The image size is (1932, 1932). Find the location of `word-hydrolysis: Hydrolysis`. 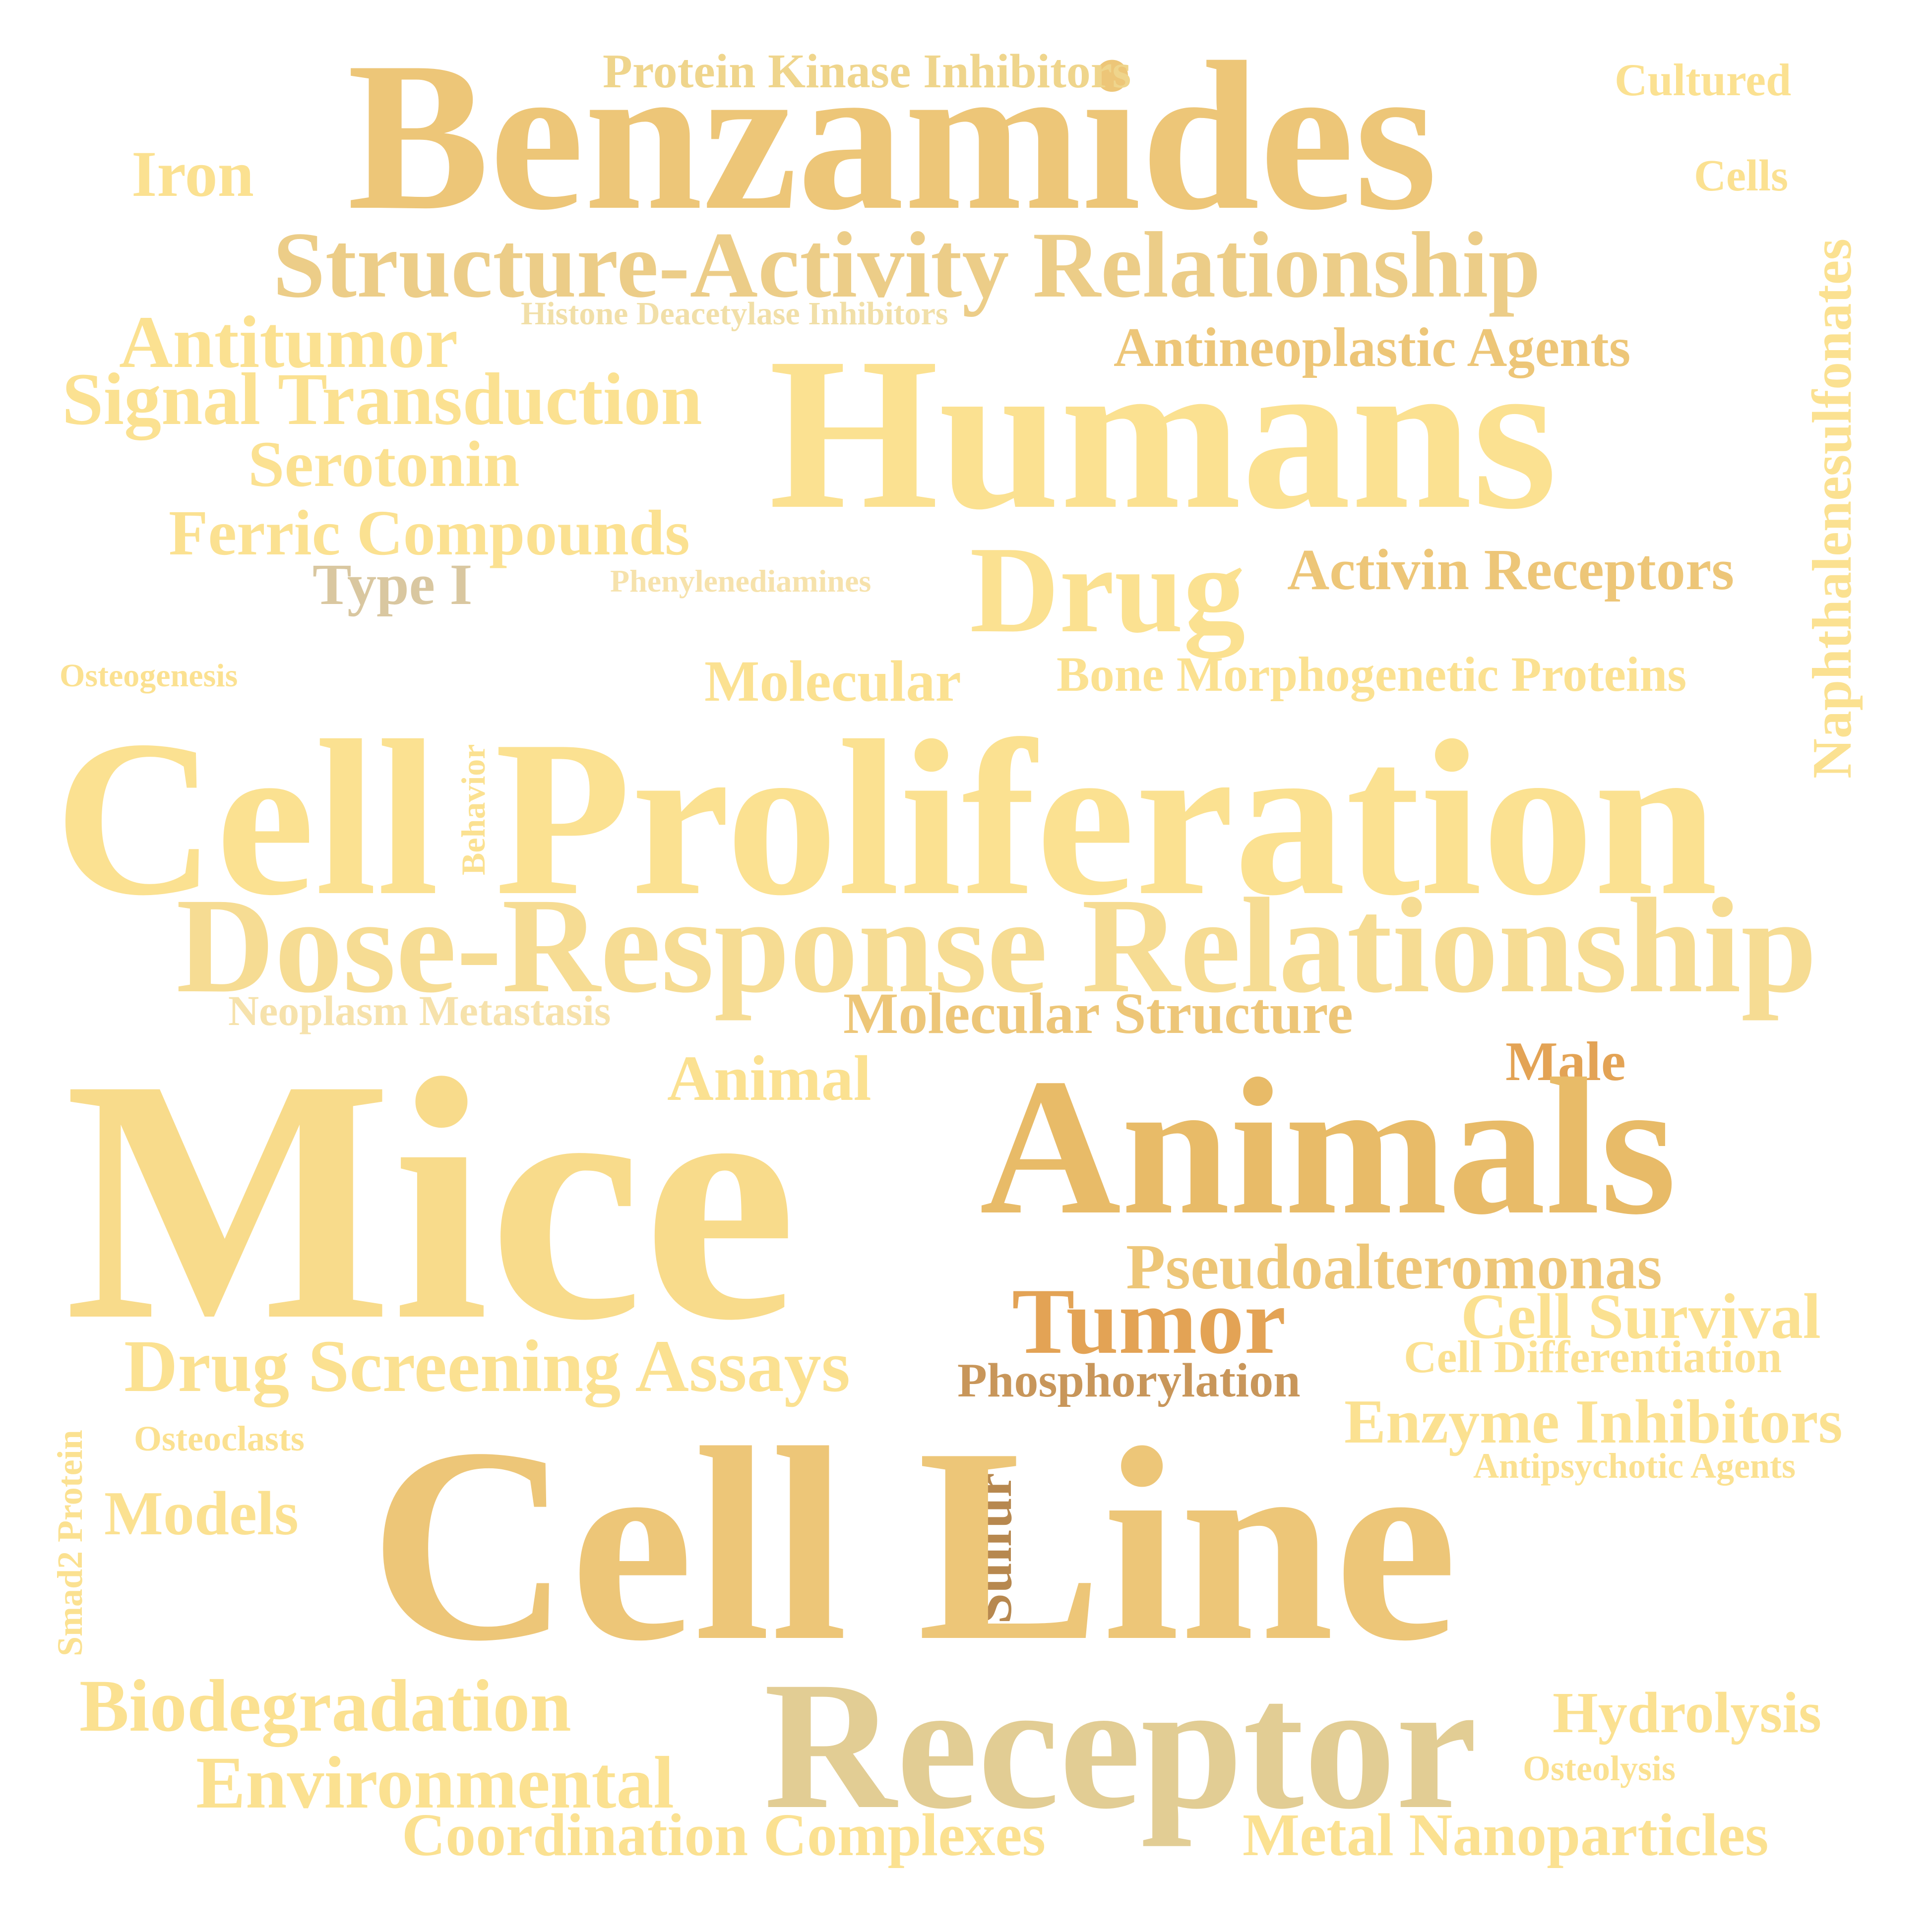

word-hydrolysis: Hydrolysis is located at coordinates (1687, 1712).